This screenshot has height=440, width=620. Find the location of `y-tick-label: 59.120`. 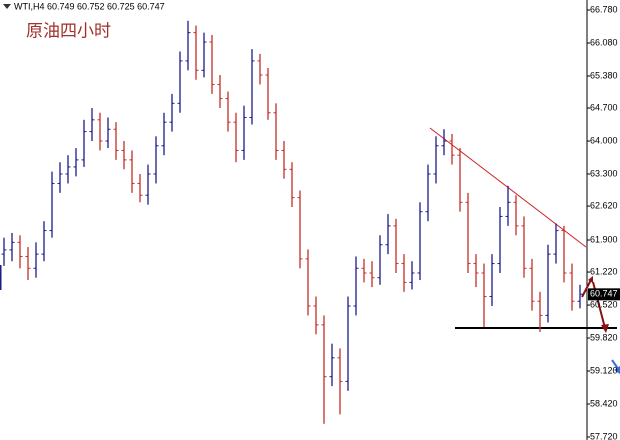

y-tick-label: 59.120 is located at coordinates (604, 370).